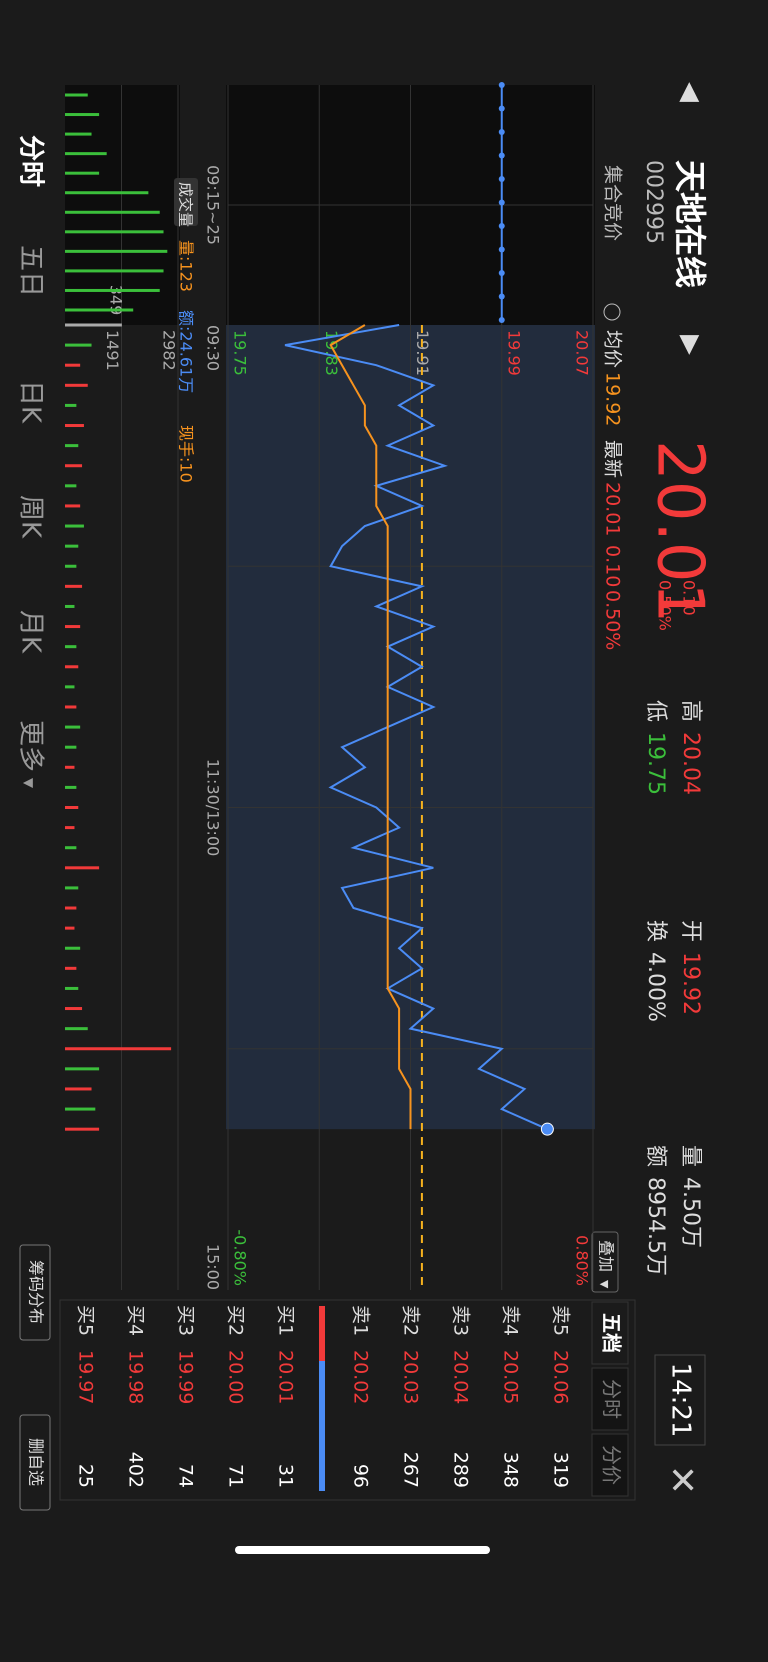 The image size is (768, 1662). What do you see at coordinates (169, 350) in the screenshot?
I see `volume-tick-label: 2982` at bounding box center [169, 350].